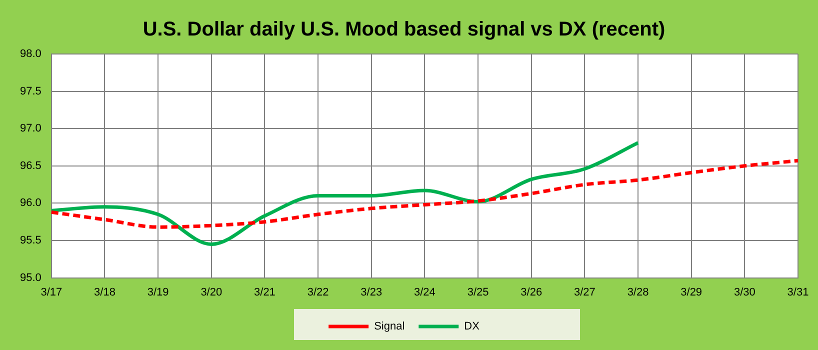 The width and height of the screenshot is (818, 350). What do you see at coordinates (31, 166) in the screenshot?
I see `y-tick-label: 96.5` at bounding box center [31, 166].